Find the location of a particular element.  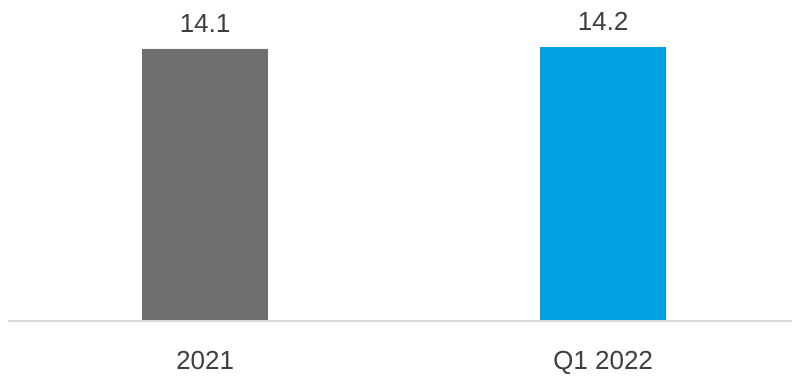

category-label-1: Q1 2022 is located at coordinates (603, 360).